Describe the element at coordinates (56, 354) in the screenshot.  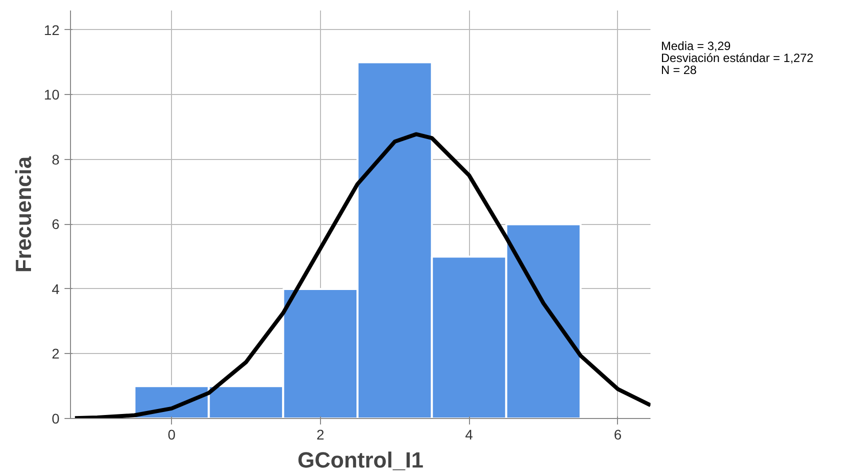
I see `y-tick-label: 2` at that location.